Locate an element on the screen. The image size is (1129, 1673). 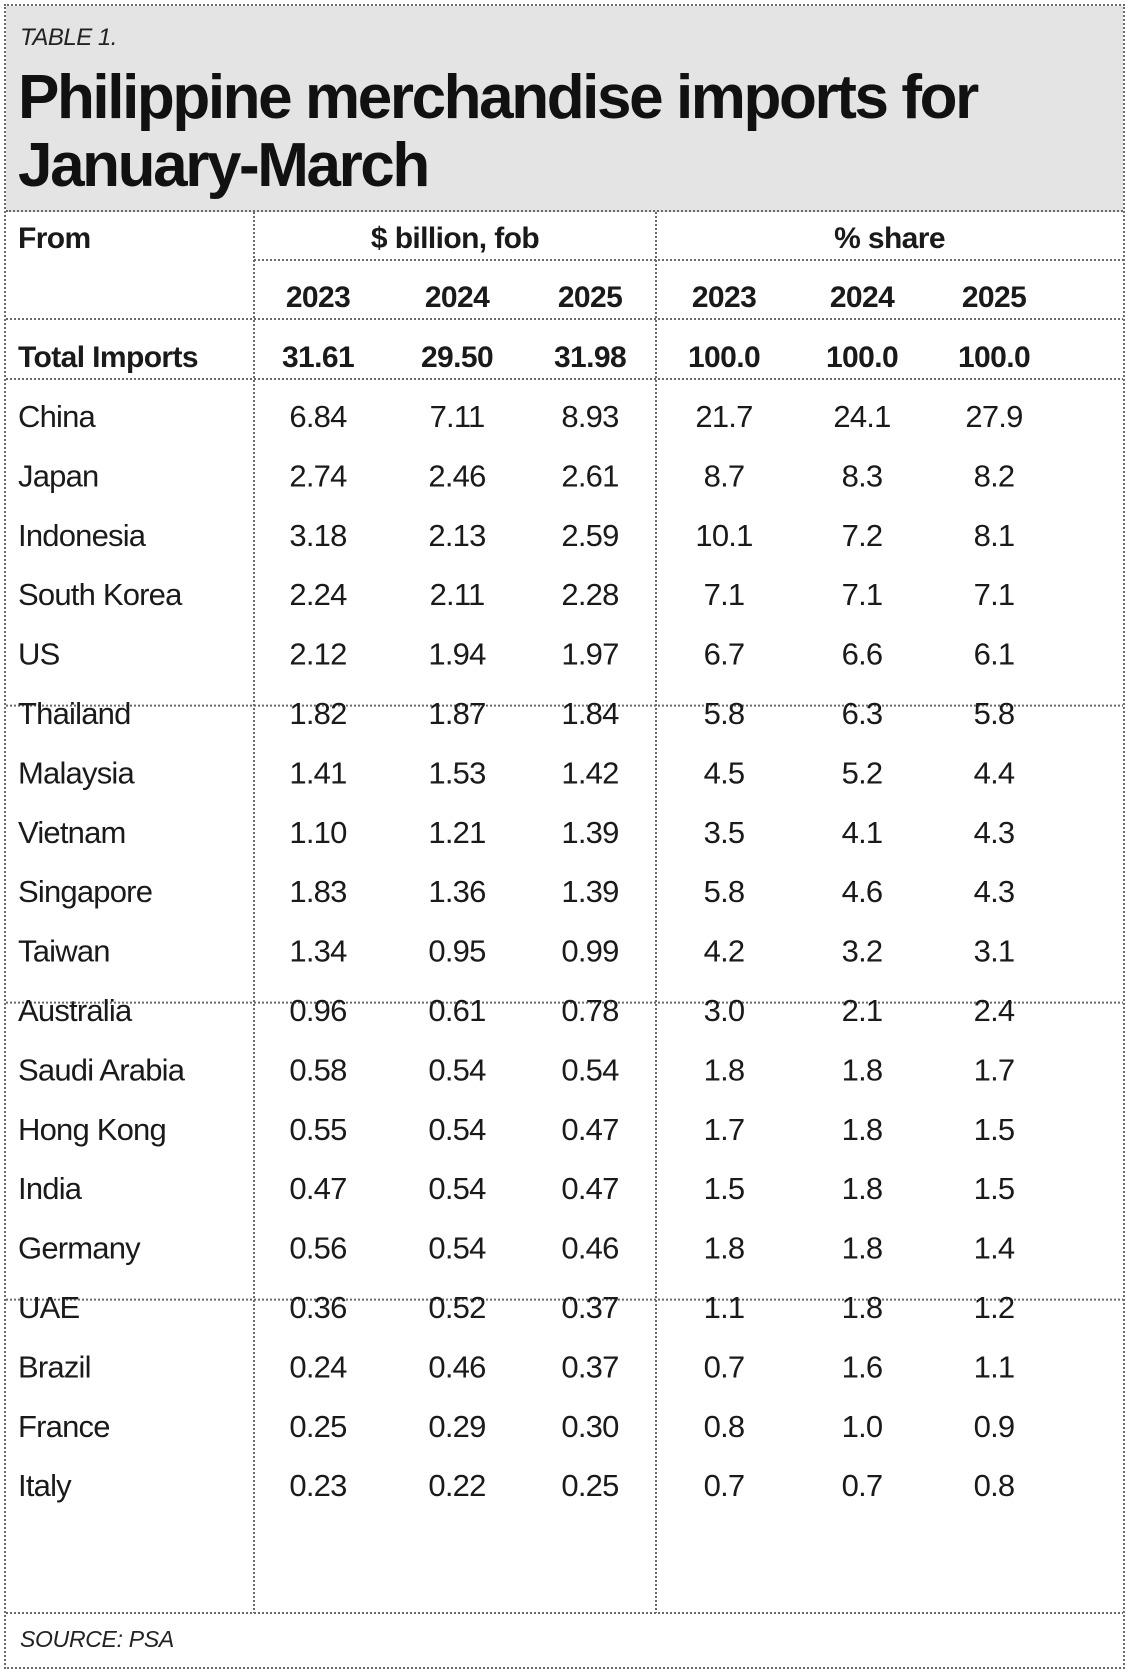
table-cell: 4.2 is located at coordinates (724, 951).